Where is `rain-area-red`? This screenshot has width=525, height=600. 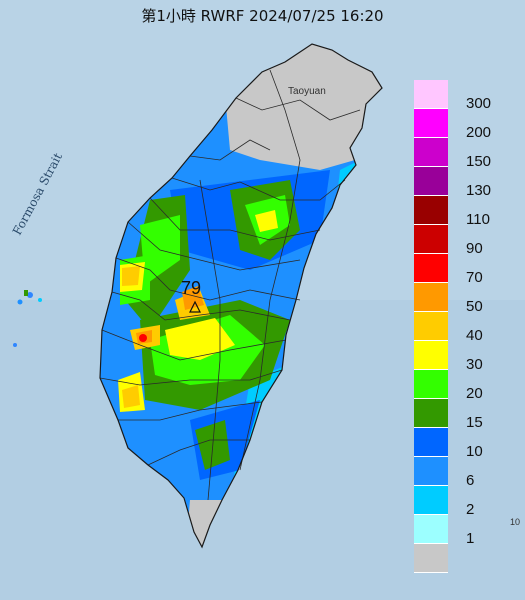 rain-area-red is located at coordinates (143, 338).